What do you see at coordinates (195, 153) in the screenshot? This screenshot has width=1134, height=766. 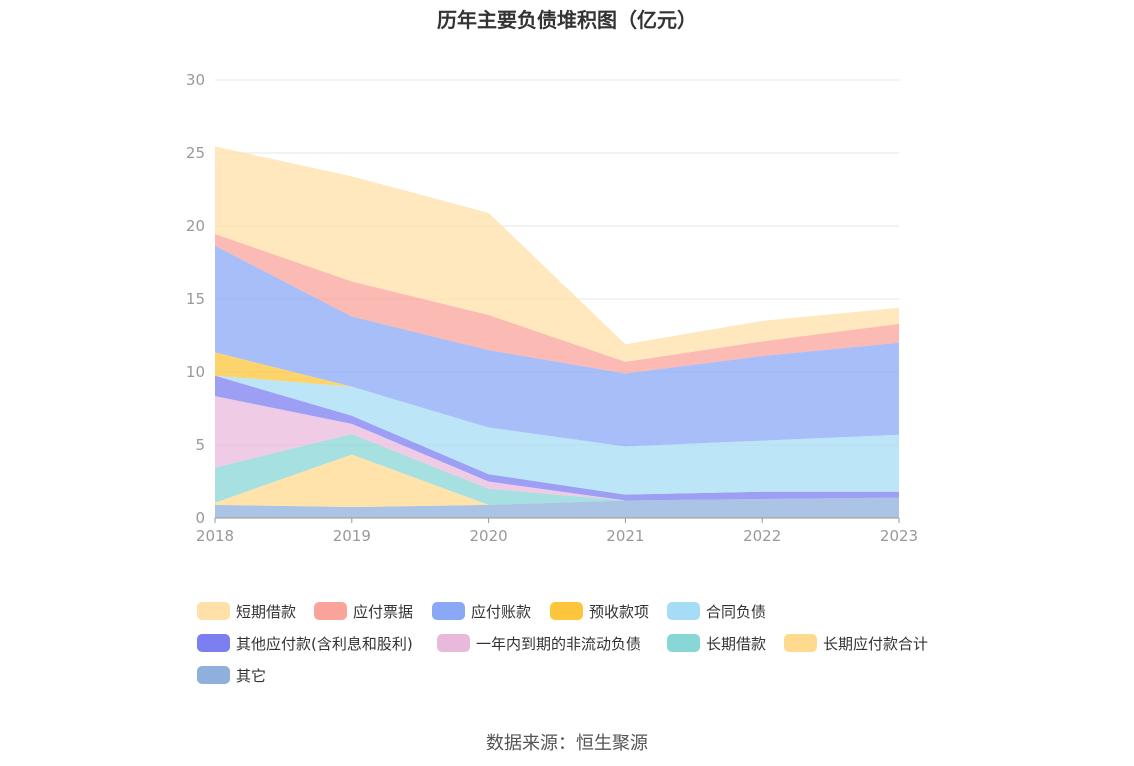 I see `y-tick-label: 25` at bounding box center [195, 153].